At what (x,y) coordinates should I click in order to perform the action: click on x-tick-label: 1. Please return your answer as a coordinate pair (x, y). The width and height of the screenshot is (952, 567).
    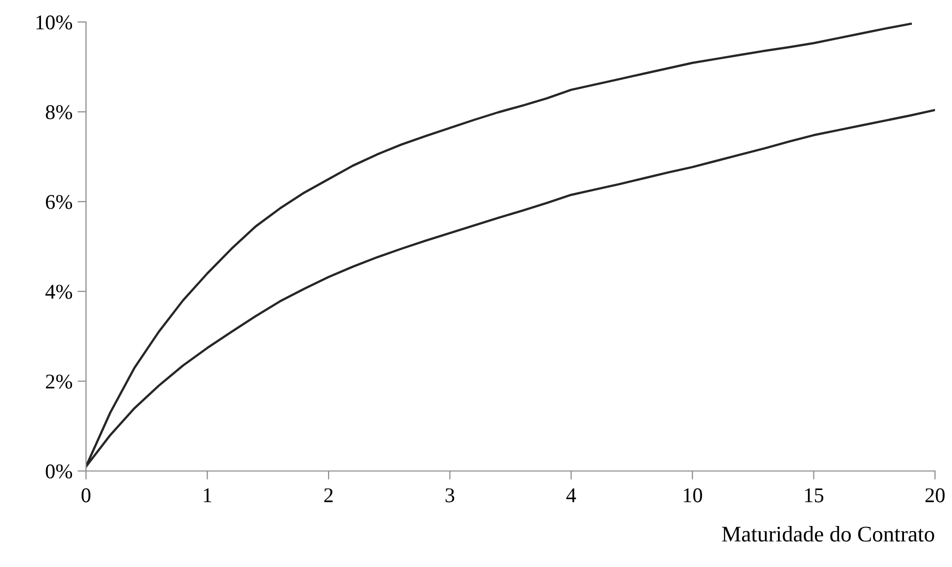
    Looking at the image, I should click on (208, 495).